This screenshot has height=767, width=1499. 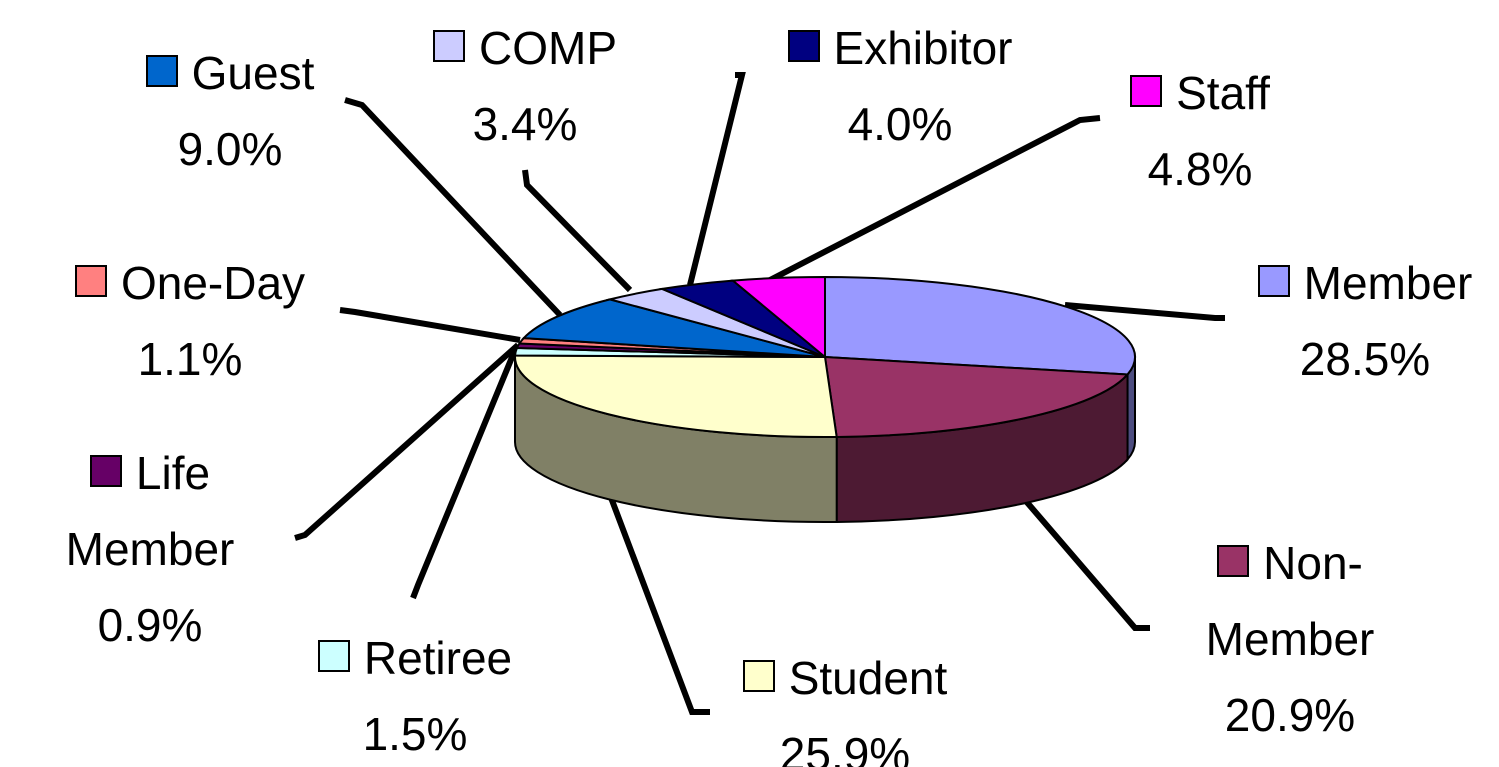 What do you see at coordinates (845, 747) in the screenshot?
I see `value-label: 25.9%` at bounding box center [845, 747].